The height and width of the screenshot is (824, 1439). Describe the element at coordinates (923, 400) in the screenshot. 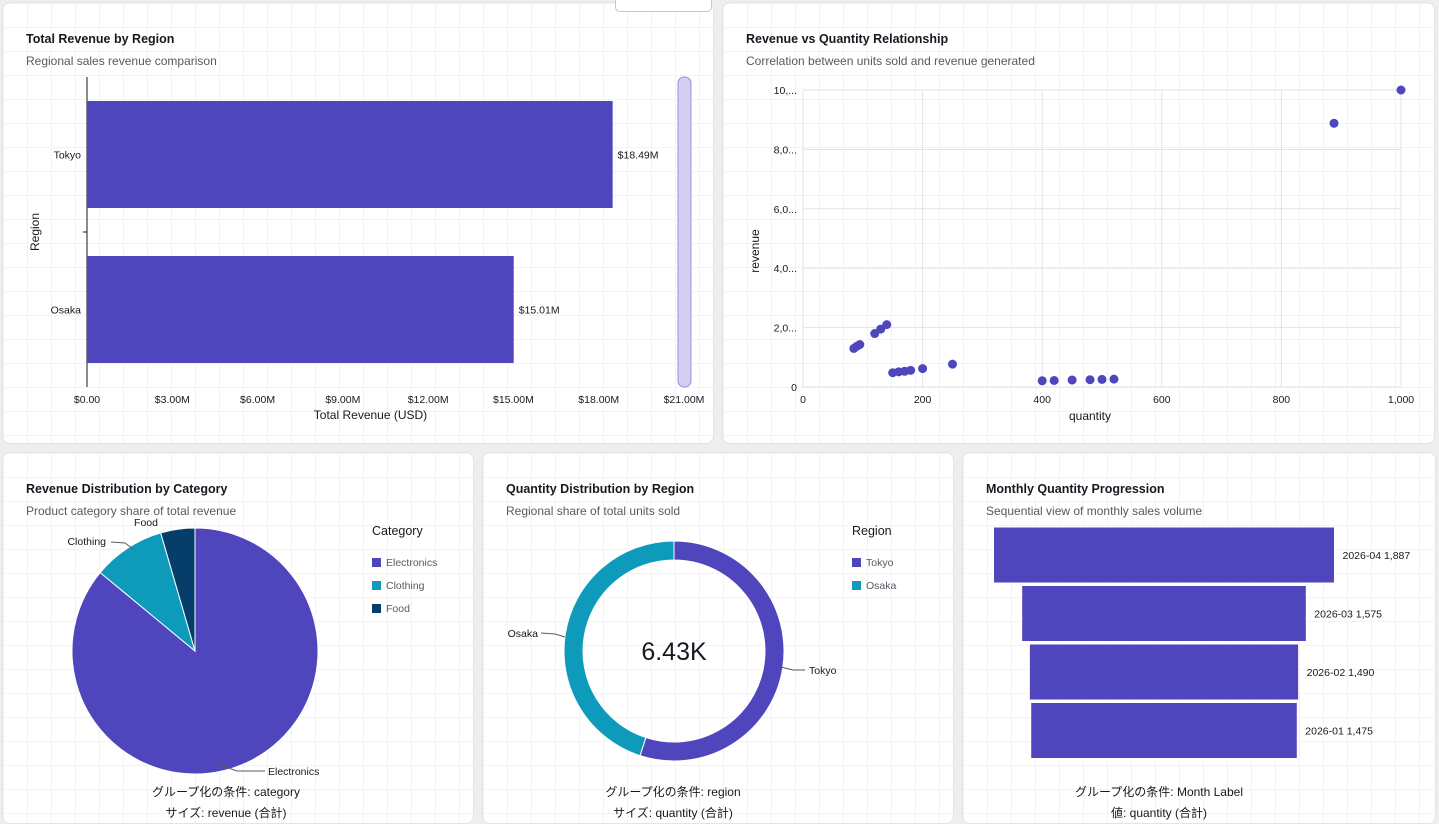

I see `x-tick-label: 200` at that location.